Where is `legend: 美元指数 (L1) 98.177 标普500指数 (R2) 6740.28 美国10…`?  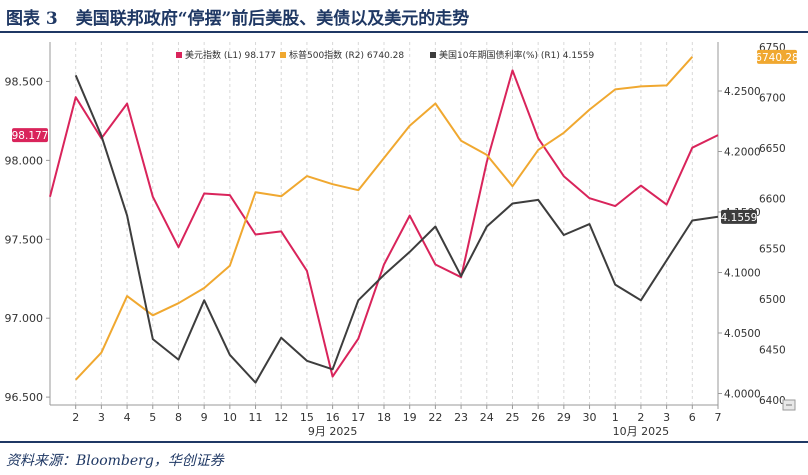 legend: 美元指数 (L1) 98.177 标普500指数 (R2) 6740.28 美国10… is located at coordinates (385, 55).